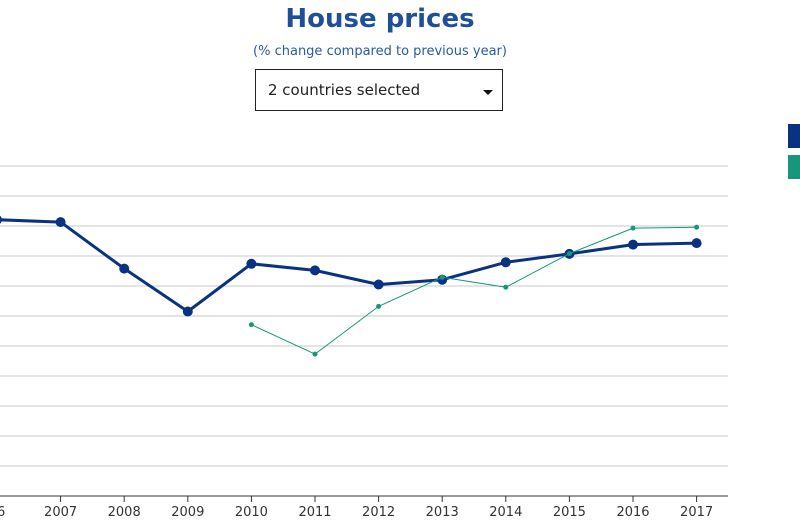 This screenshot has height=530, width=800. Describe the element at coordinates (124, 512) in the screenshot. I see `x-tick-label: 2008` at that location.